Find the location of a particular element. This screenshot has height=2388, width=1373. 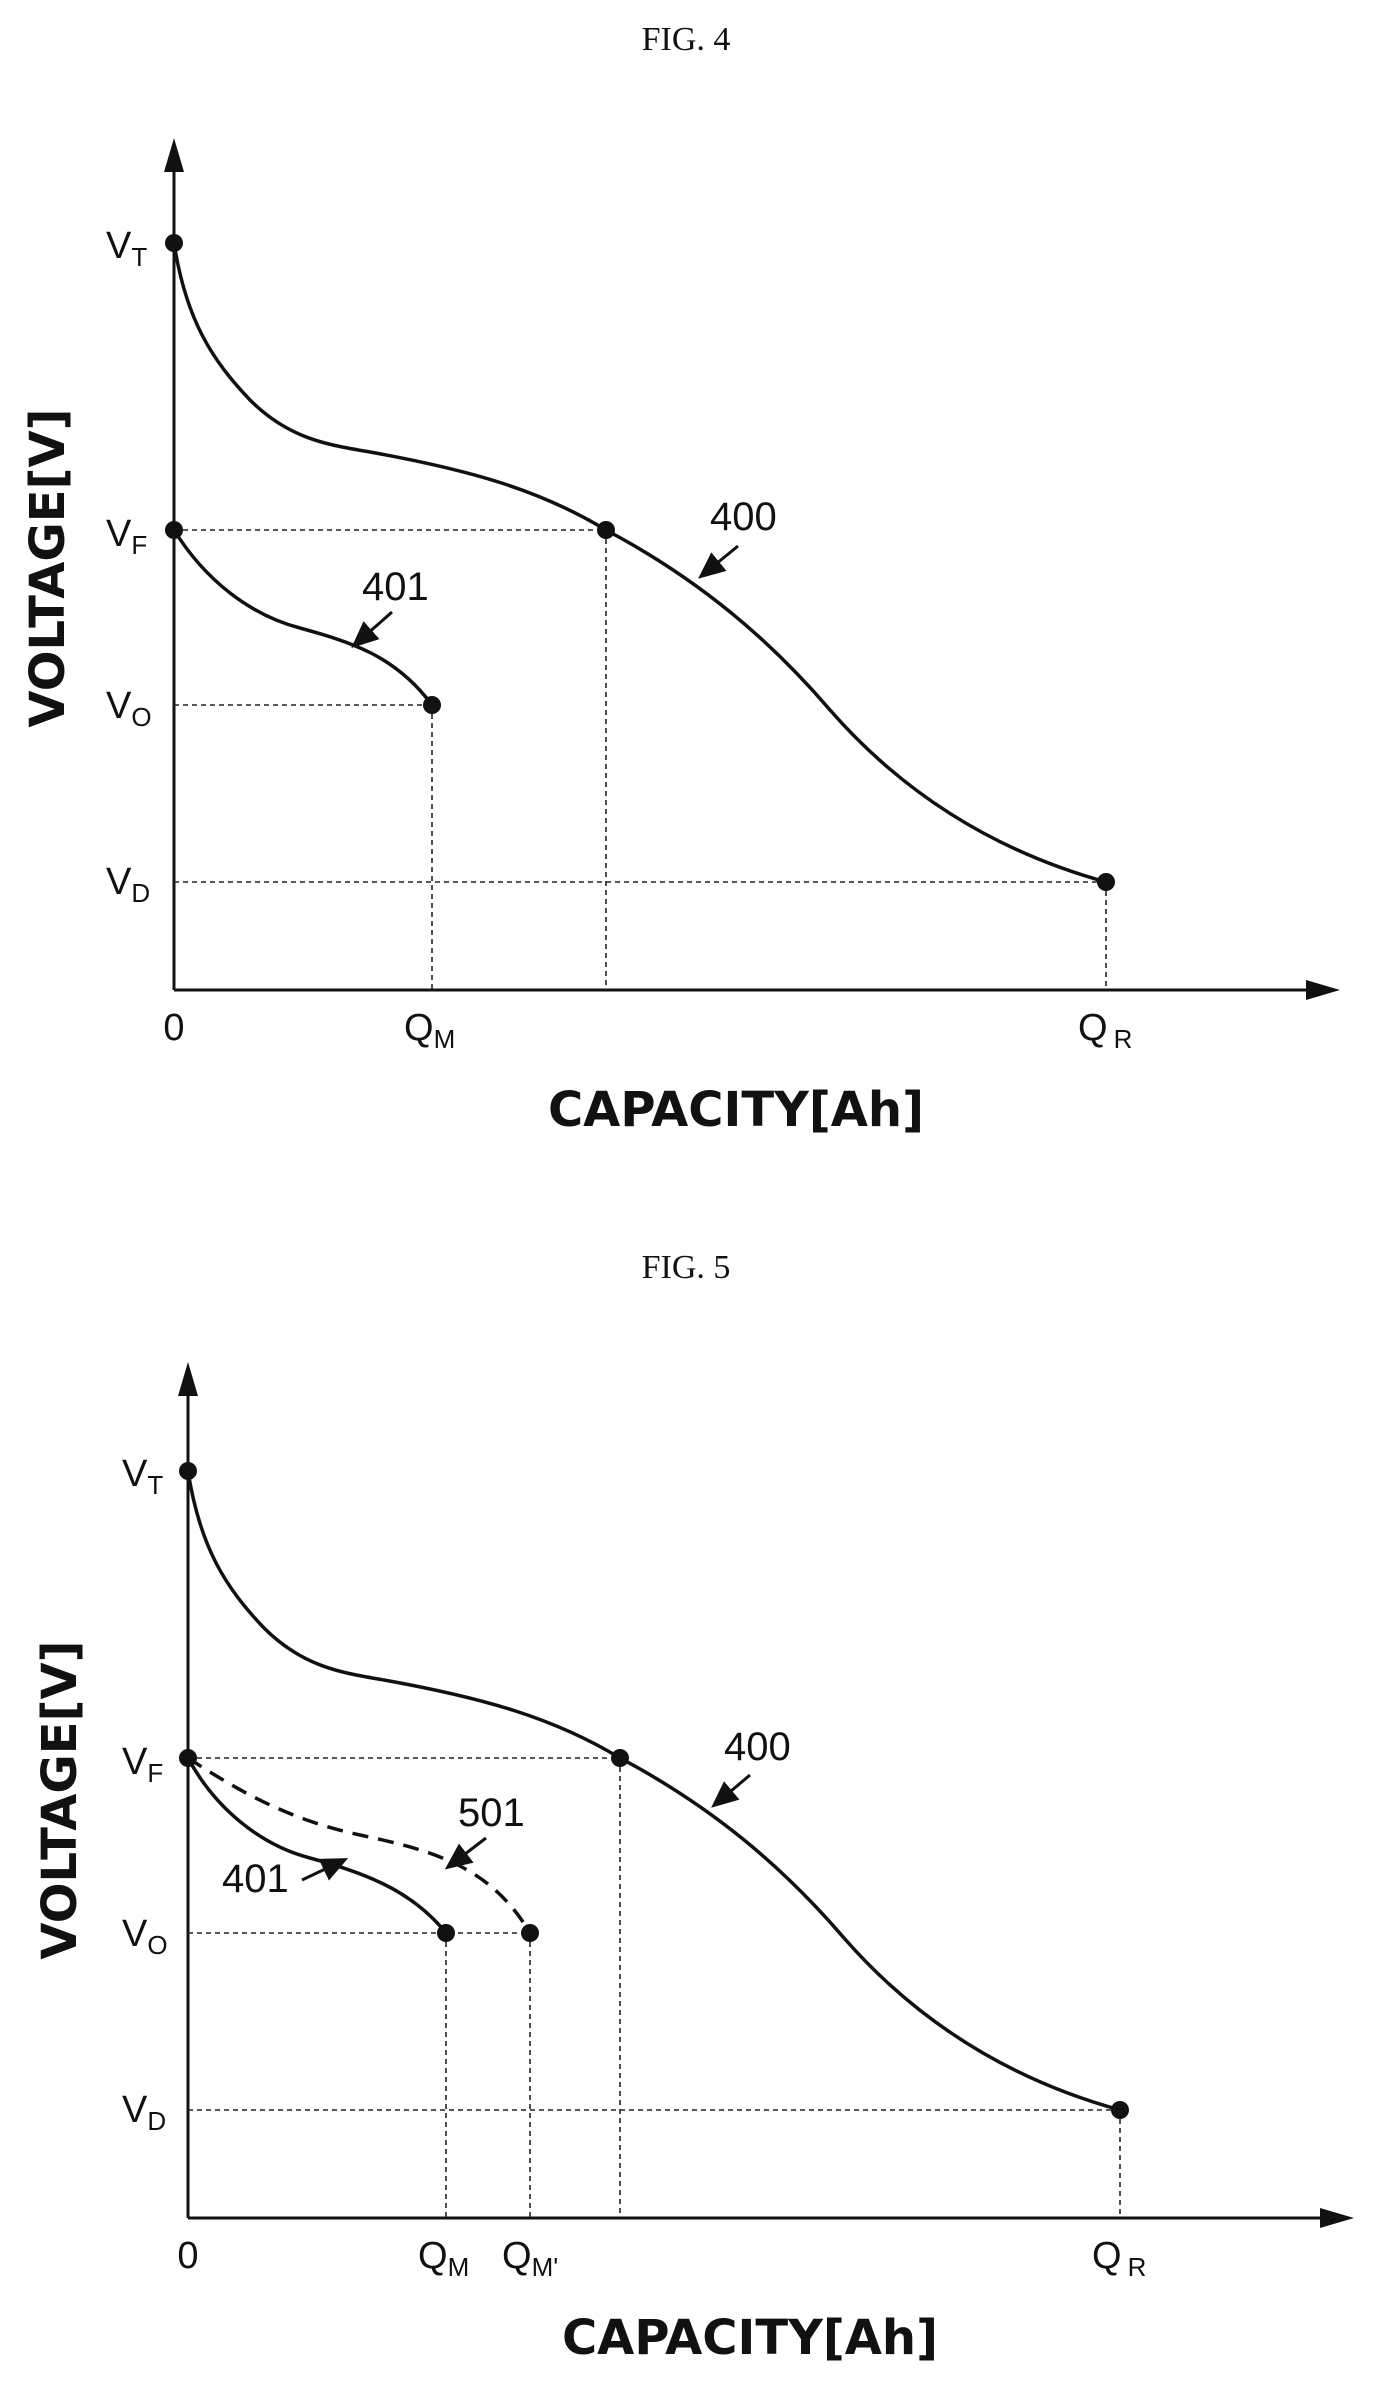

fig4-label-origin: 0 is located at coordinates (173, 1028).